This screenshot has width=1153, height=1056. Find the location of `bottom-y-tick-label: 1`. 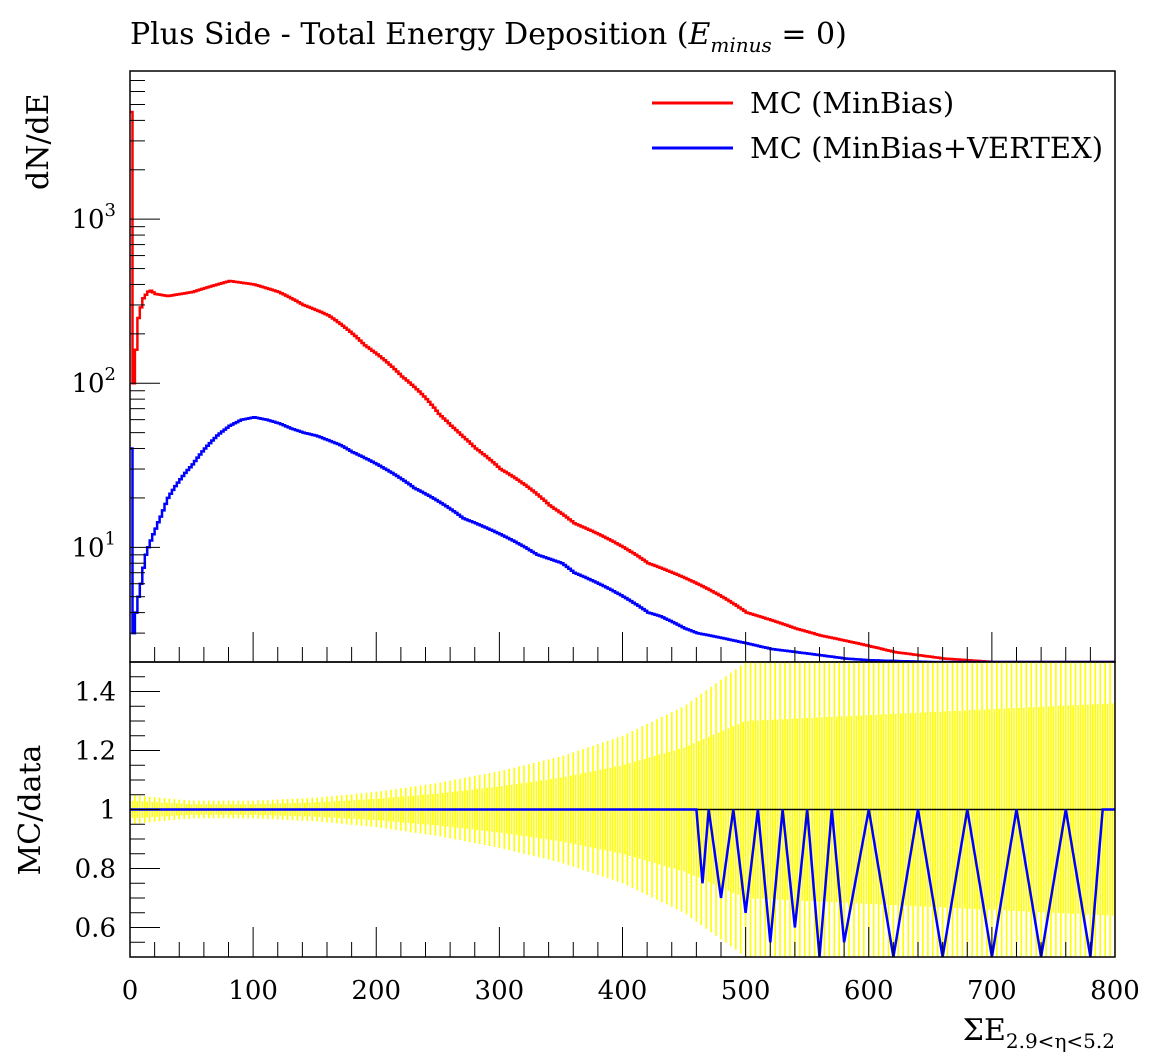

bottom-y-tick-label: 1 is located at coordinates (107, 811).